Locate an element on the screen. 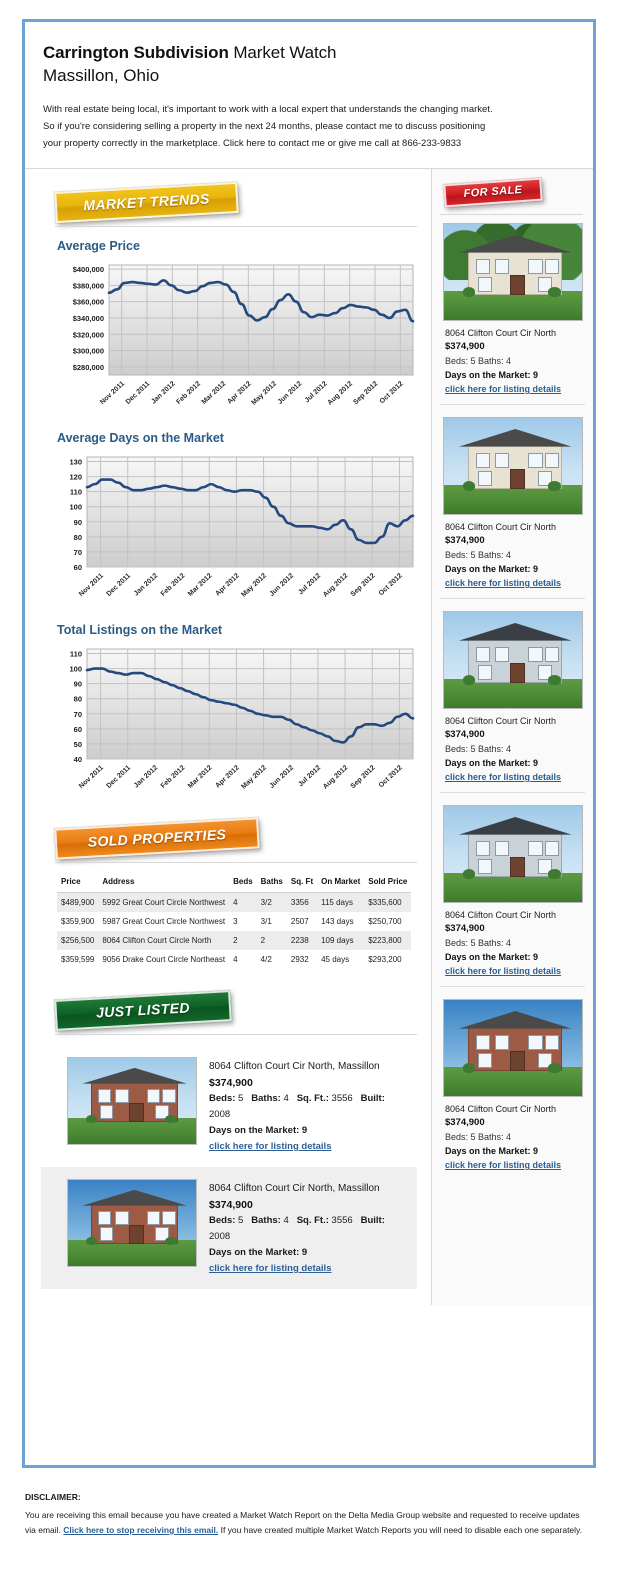  page-title: Carrington Subdivision Market Watch is located at coordinates (309, 52).